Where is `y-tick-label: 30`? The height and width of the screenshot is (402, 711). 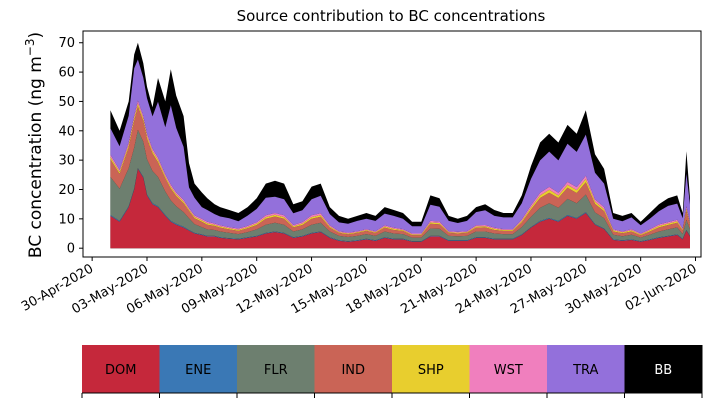
y-tick-label: 30 is located at coordinates (66, 161).